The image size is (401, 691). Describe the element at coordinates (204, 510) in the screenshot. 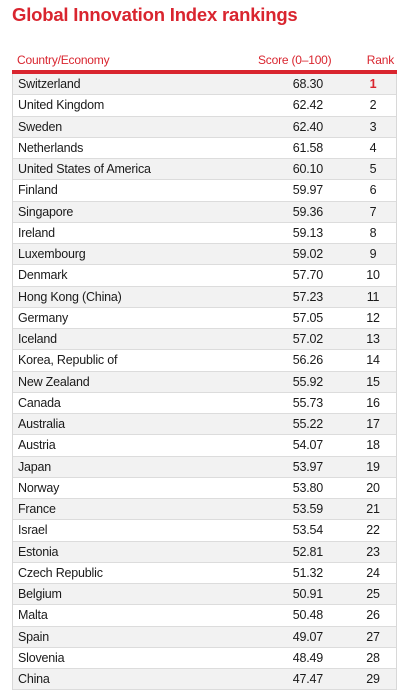

I see `table-row: France 53.59 21` at that location.